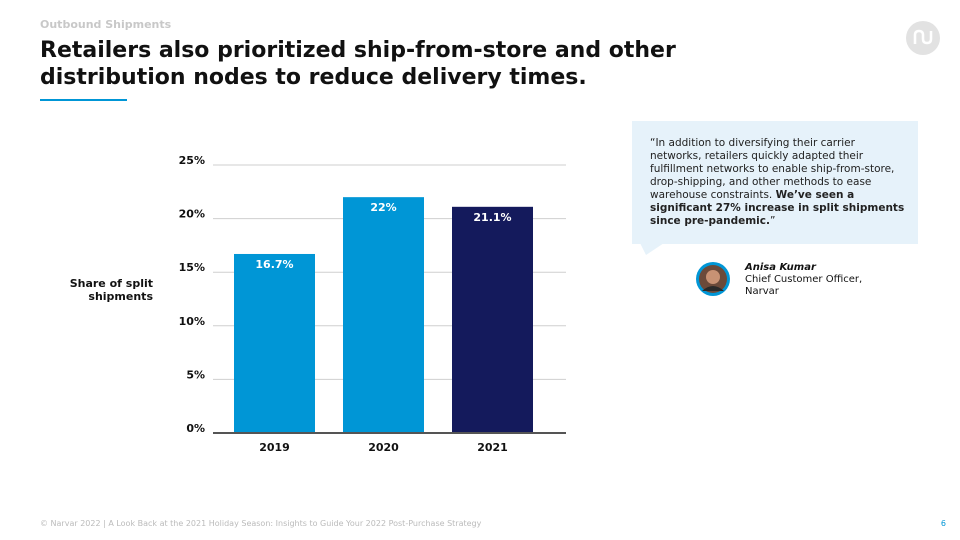 The width and height of the screenshot is (960, 540). Describe the element at coordinates (111, 290) in the screenshot. I see `y-axis-label: Share of split shipments` at that location.